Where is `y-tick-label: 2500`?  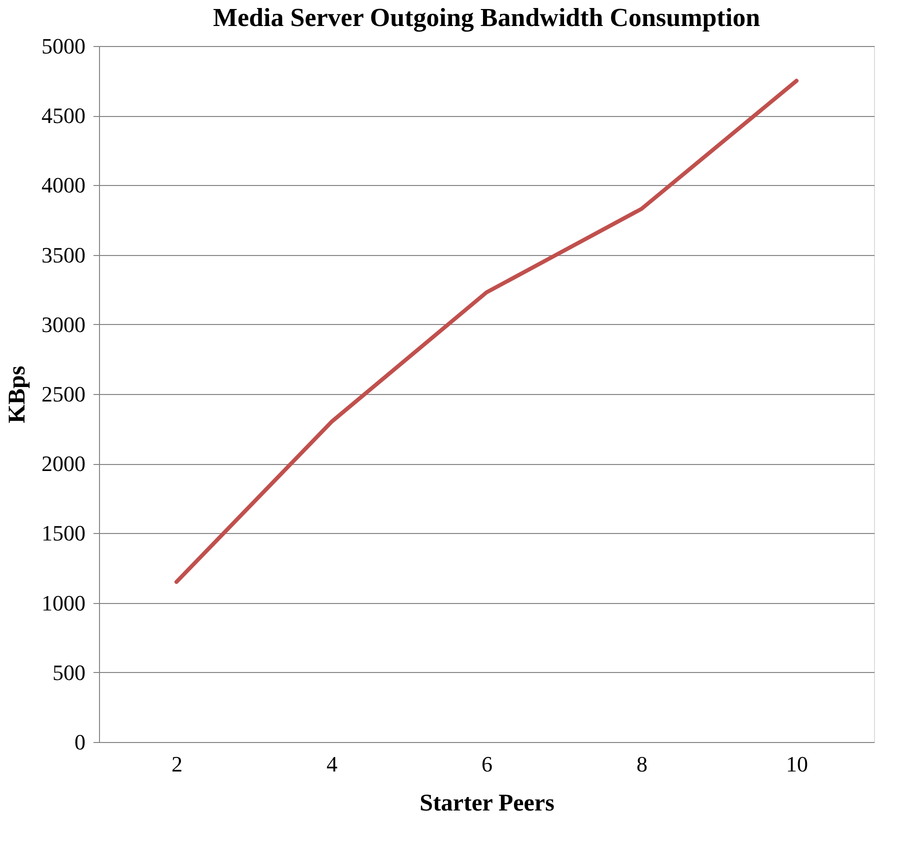
y-tick-label: 2500 is located at coordinates (64, 394).